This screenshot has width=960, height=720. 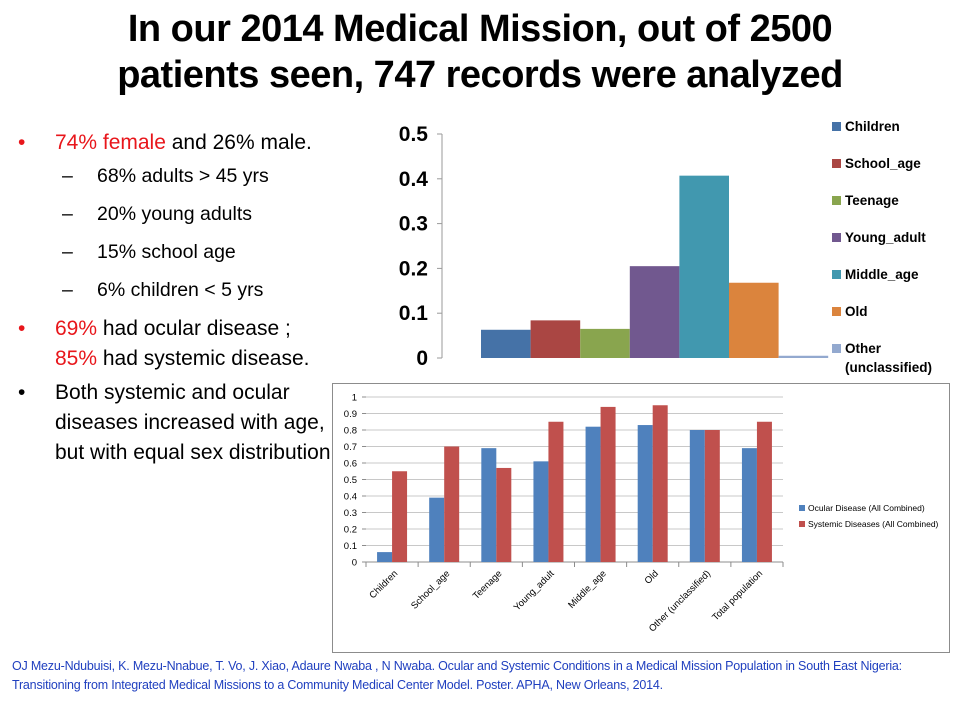 I want to click on y-tick-label: 0.9, so click(x=350, y=414).